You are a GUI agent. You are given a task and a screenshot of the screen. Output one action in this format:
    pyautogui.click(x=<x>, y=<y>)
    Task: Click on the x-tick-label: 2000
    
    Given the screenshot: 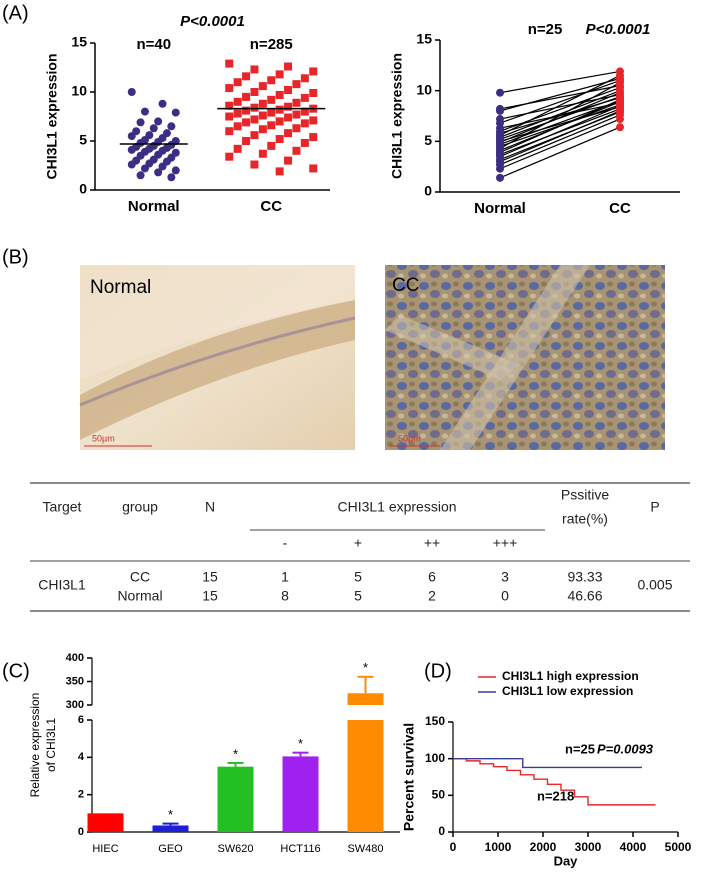 What is the action you would take?
    pyautogui.click(x=543, y=847)
    